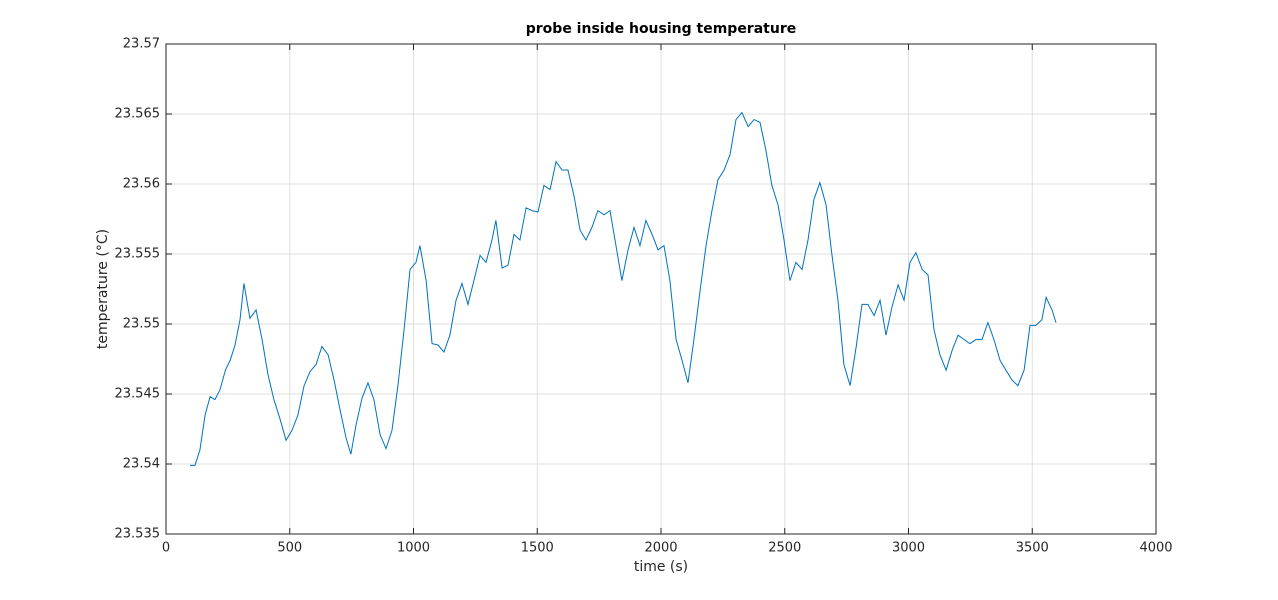  What do you see at coordinates (413, 548) in the screenshot?
I see `x-tick-label: 1000` at bounding box center [413, 548].